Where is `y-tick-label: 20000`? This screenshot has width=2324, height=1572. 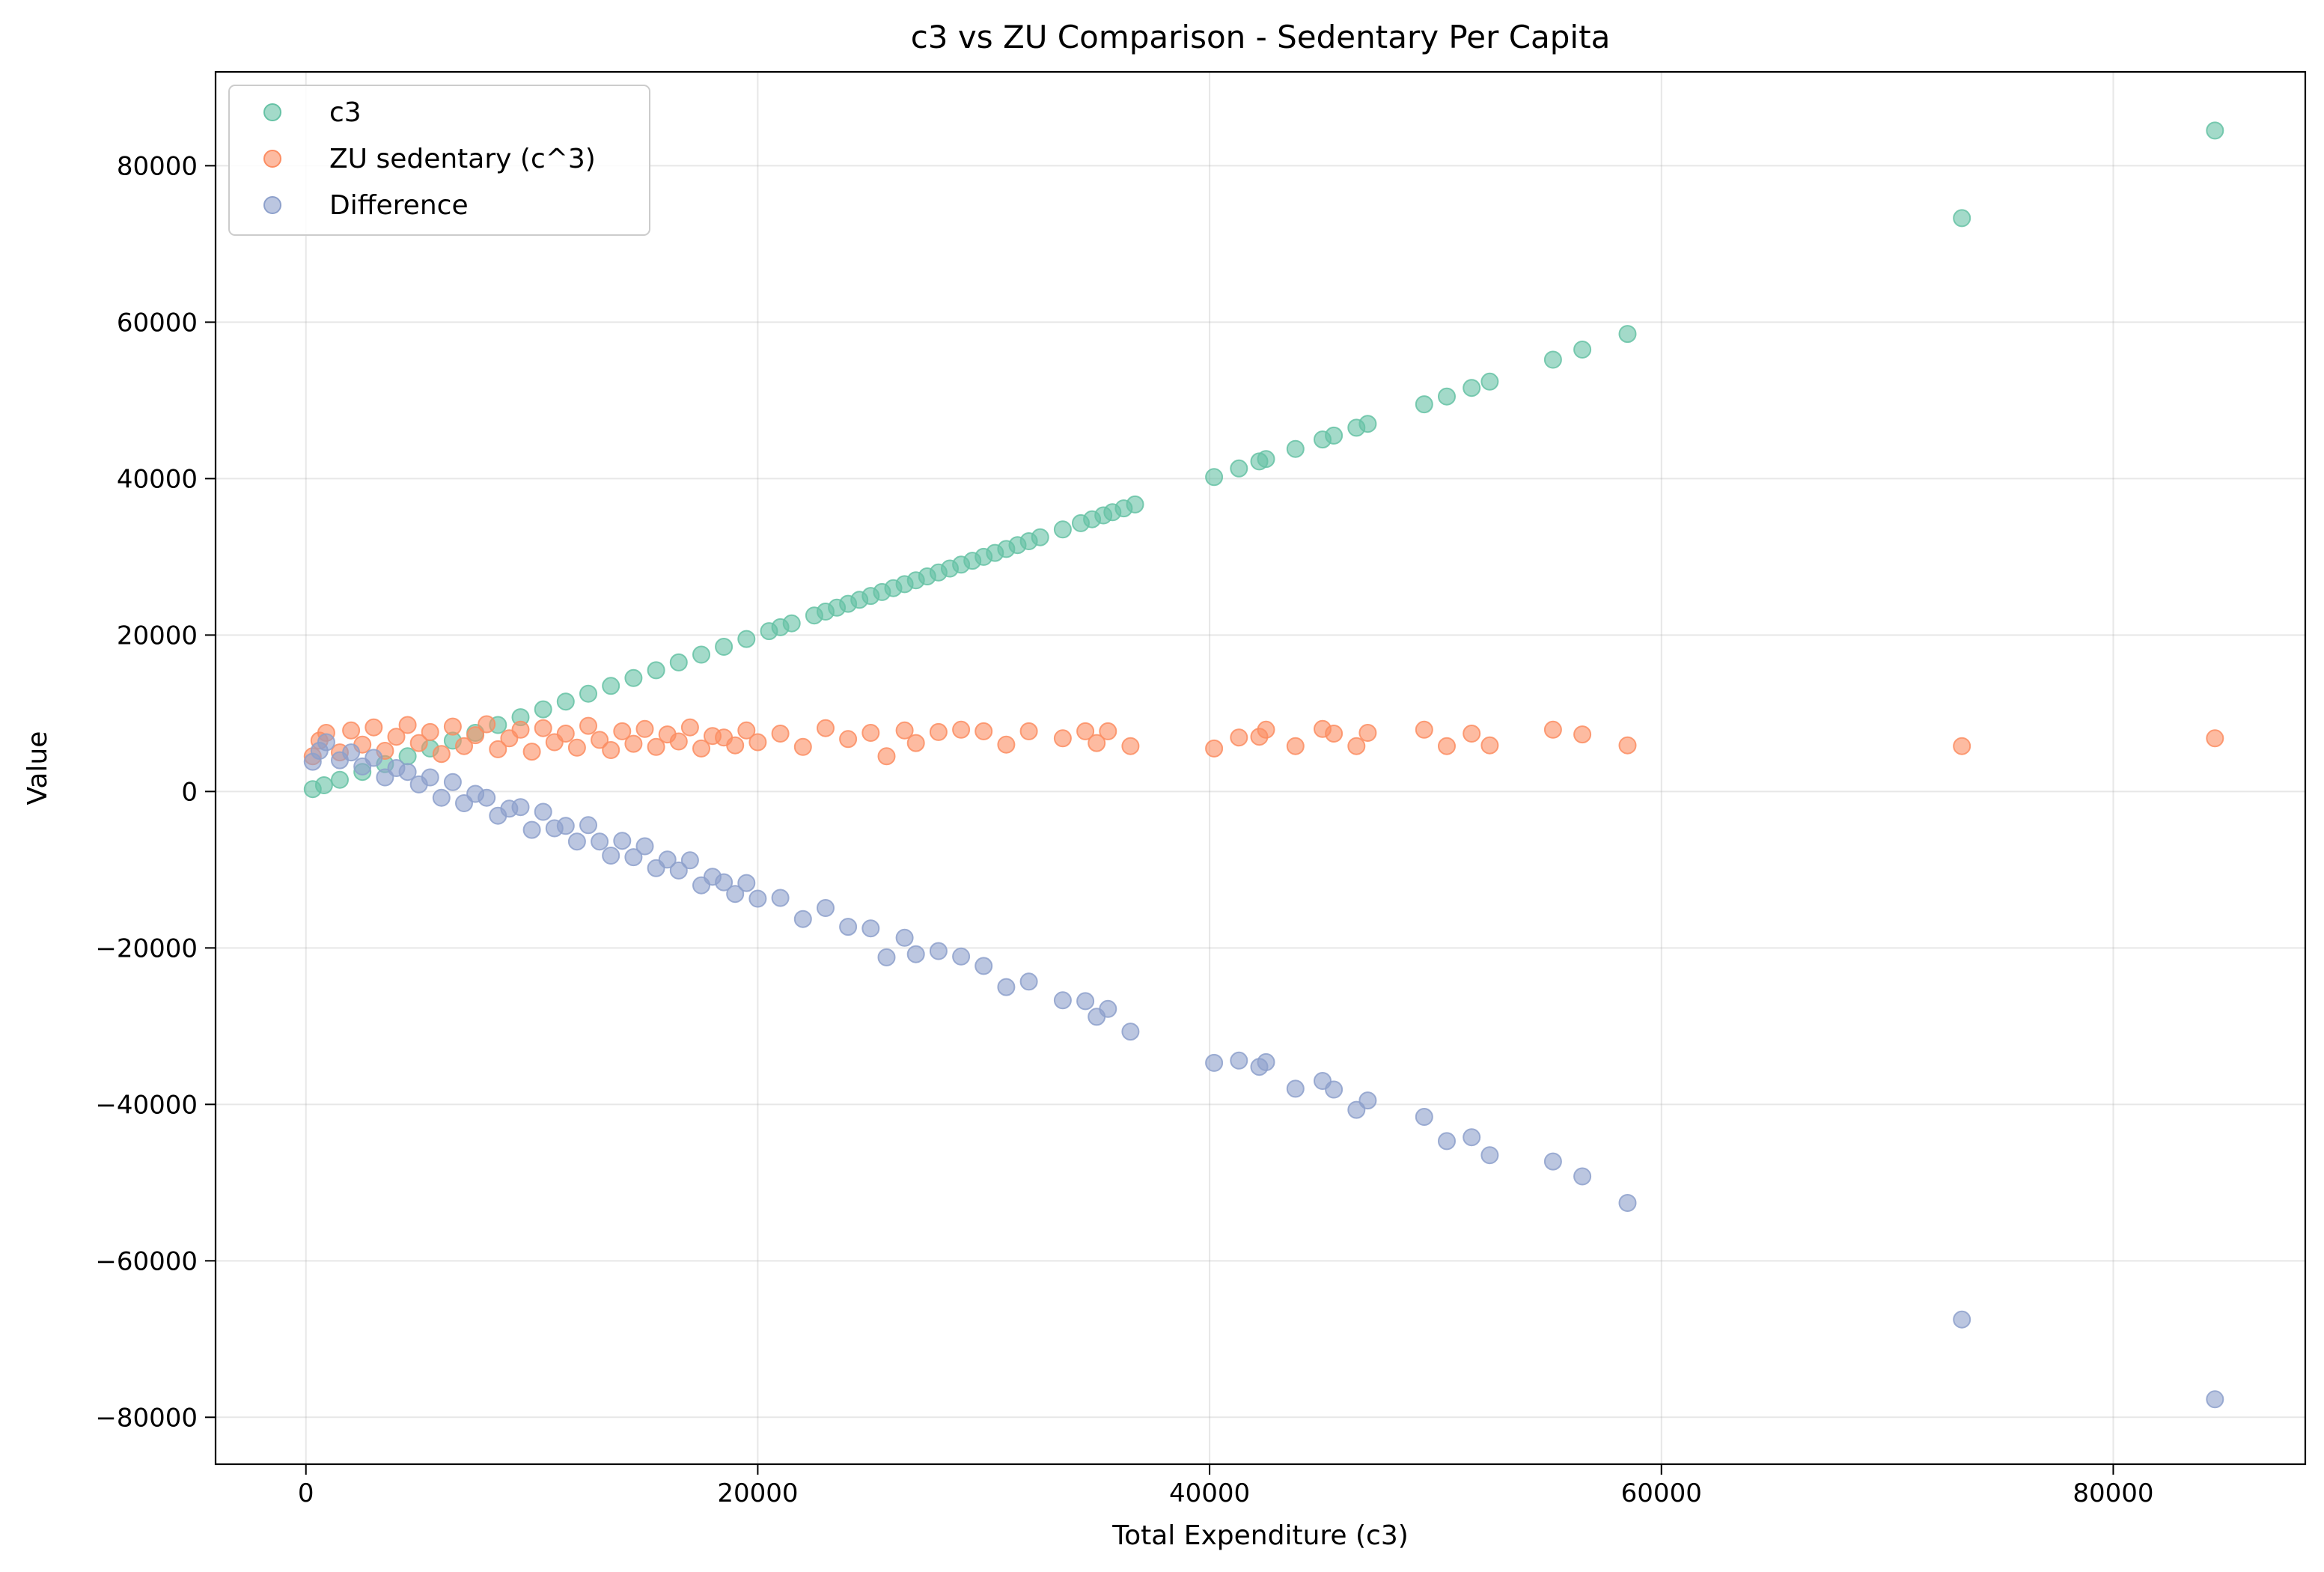
y-tick-label: 20000 is located at coordinates (157, 636).